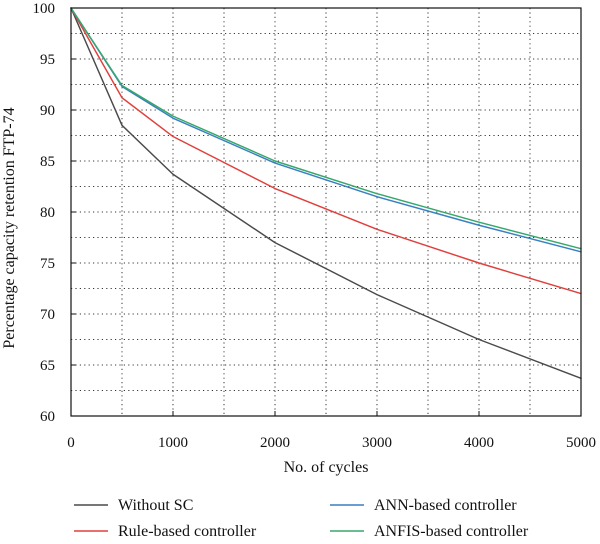 The height and width of the screenshot is (544, 600). I want to click on y-tick-label: 90, so click(47, 111).